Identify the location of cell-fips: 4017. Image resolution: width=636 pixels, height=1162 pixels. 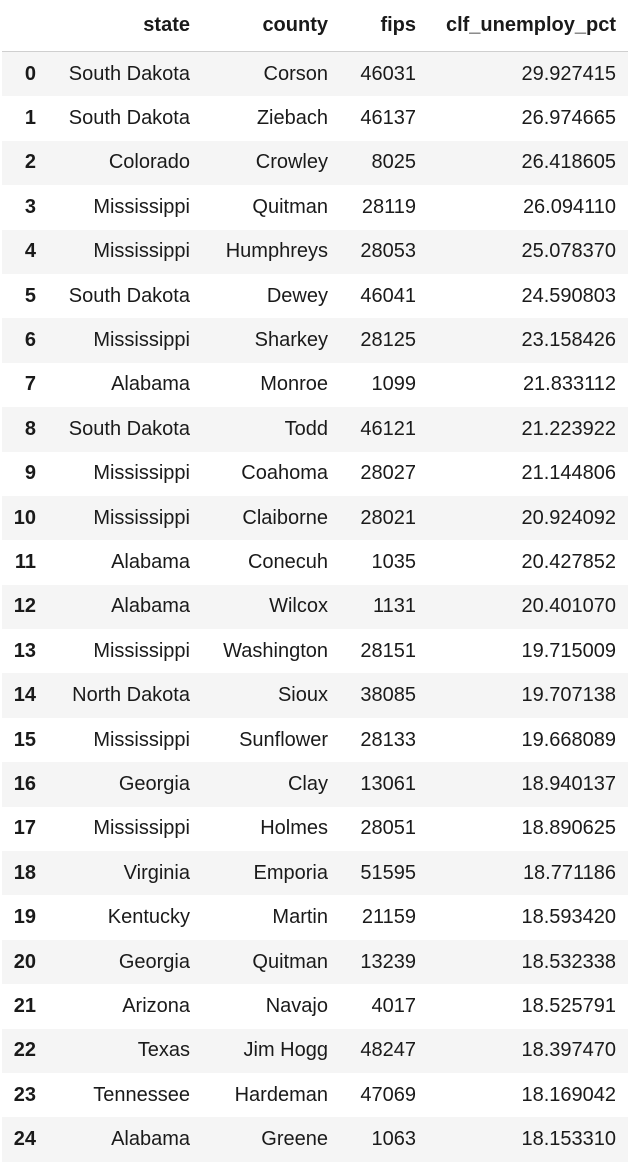
(394, 1005).